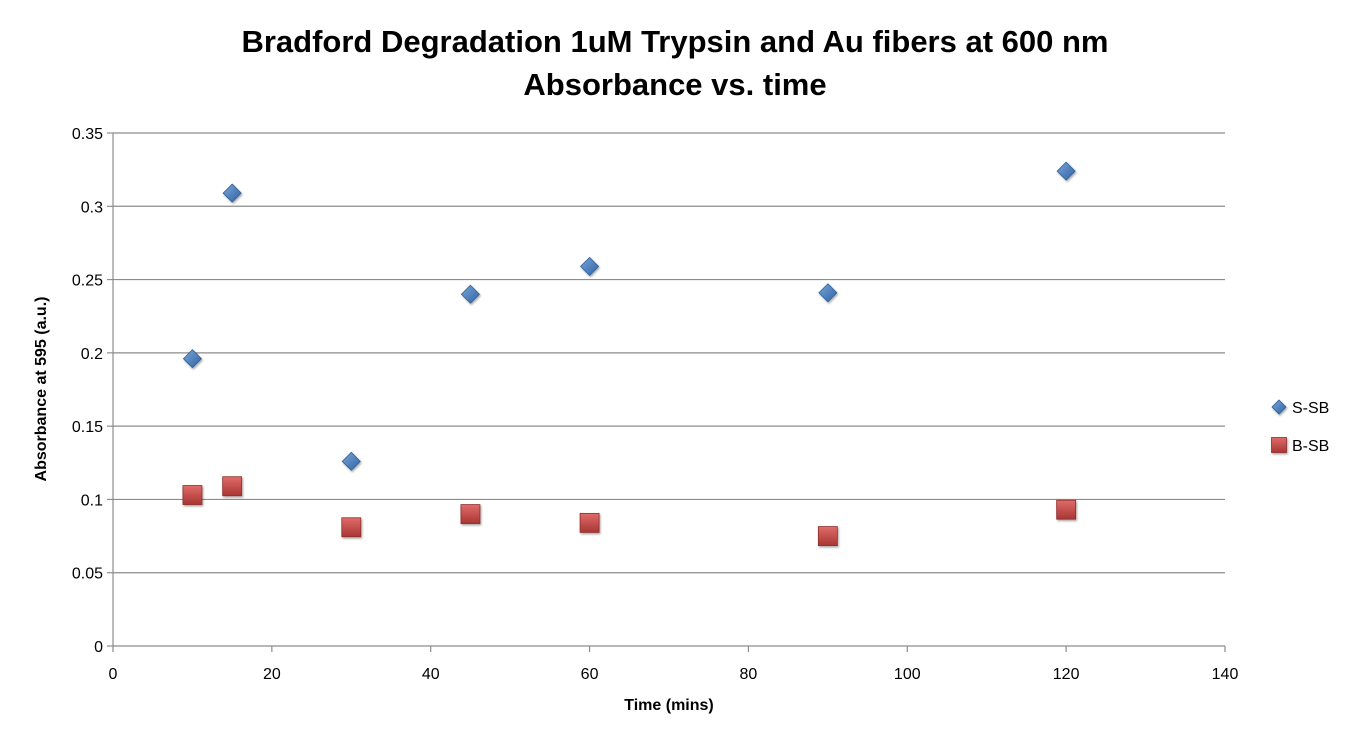  Describe the element at coordinates (674, 84) in the screenshot. I see `chart-title-line-2: Absorbance vs. time` at that location.